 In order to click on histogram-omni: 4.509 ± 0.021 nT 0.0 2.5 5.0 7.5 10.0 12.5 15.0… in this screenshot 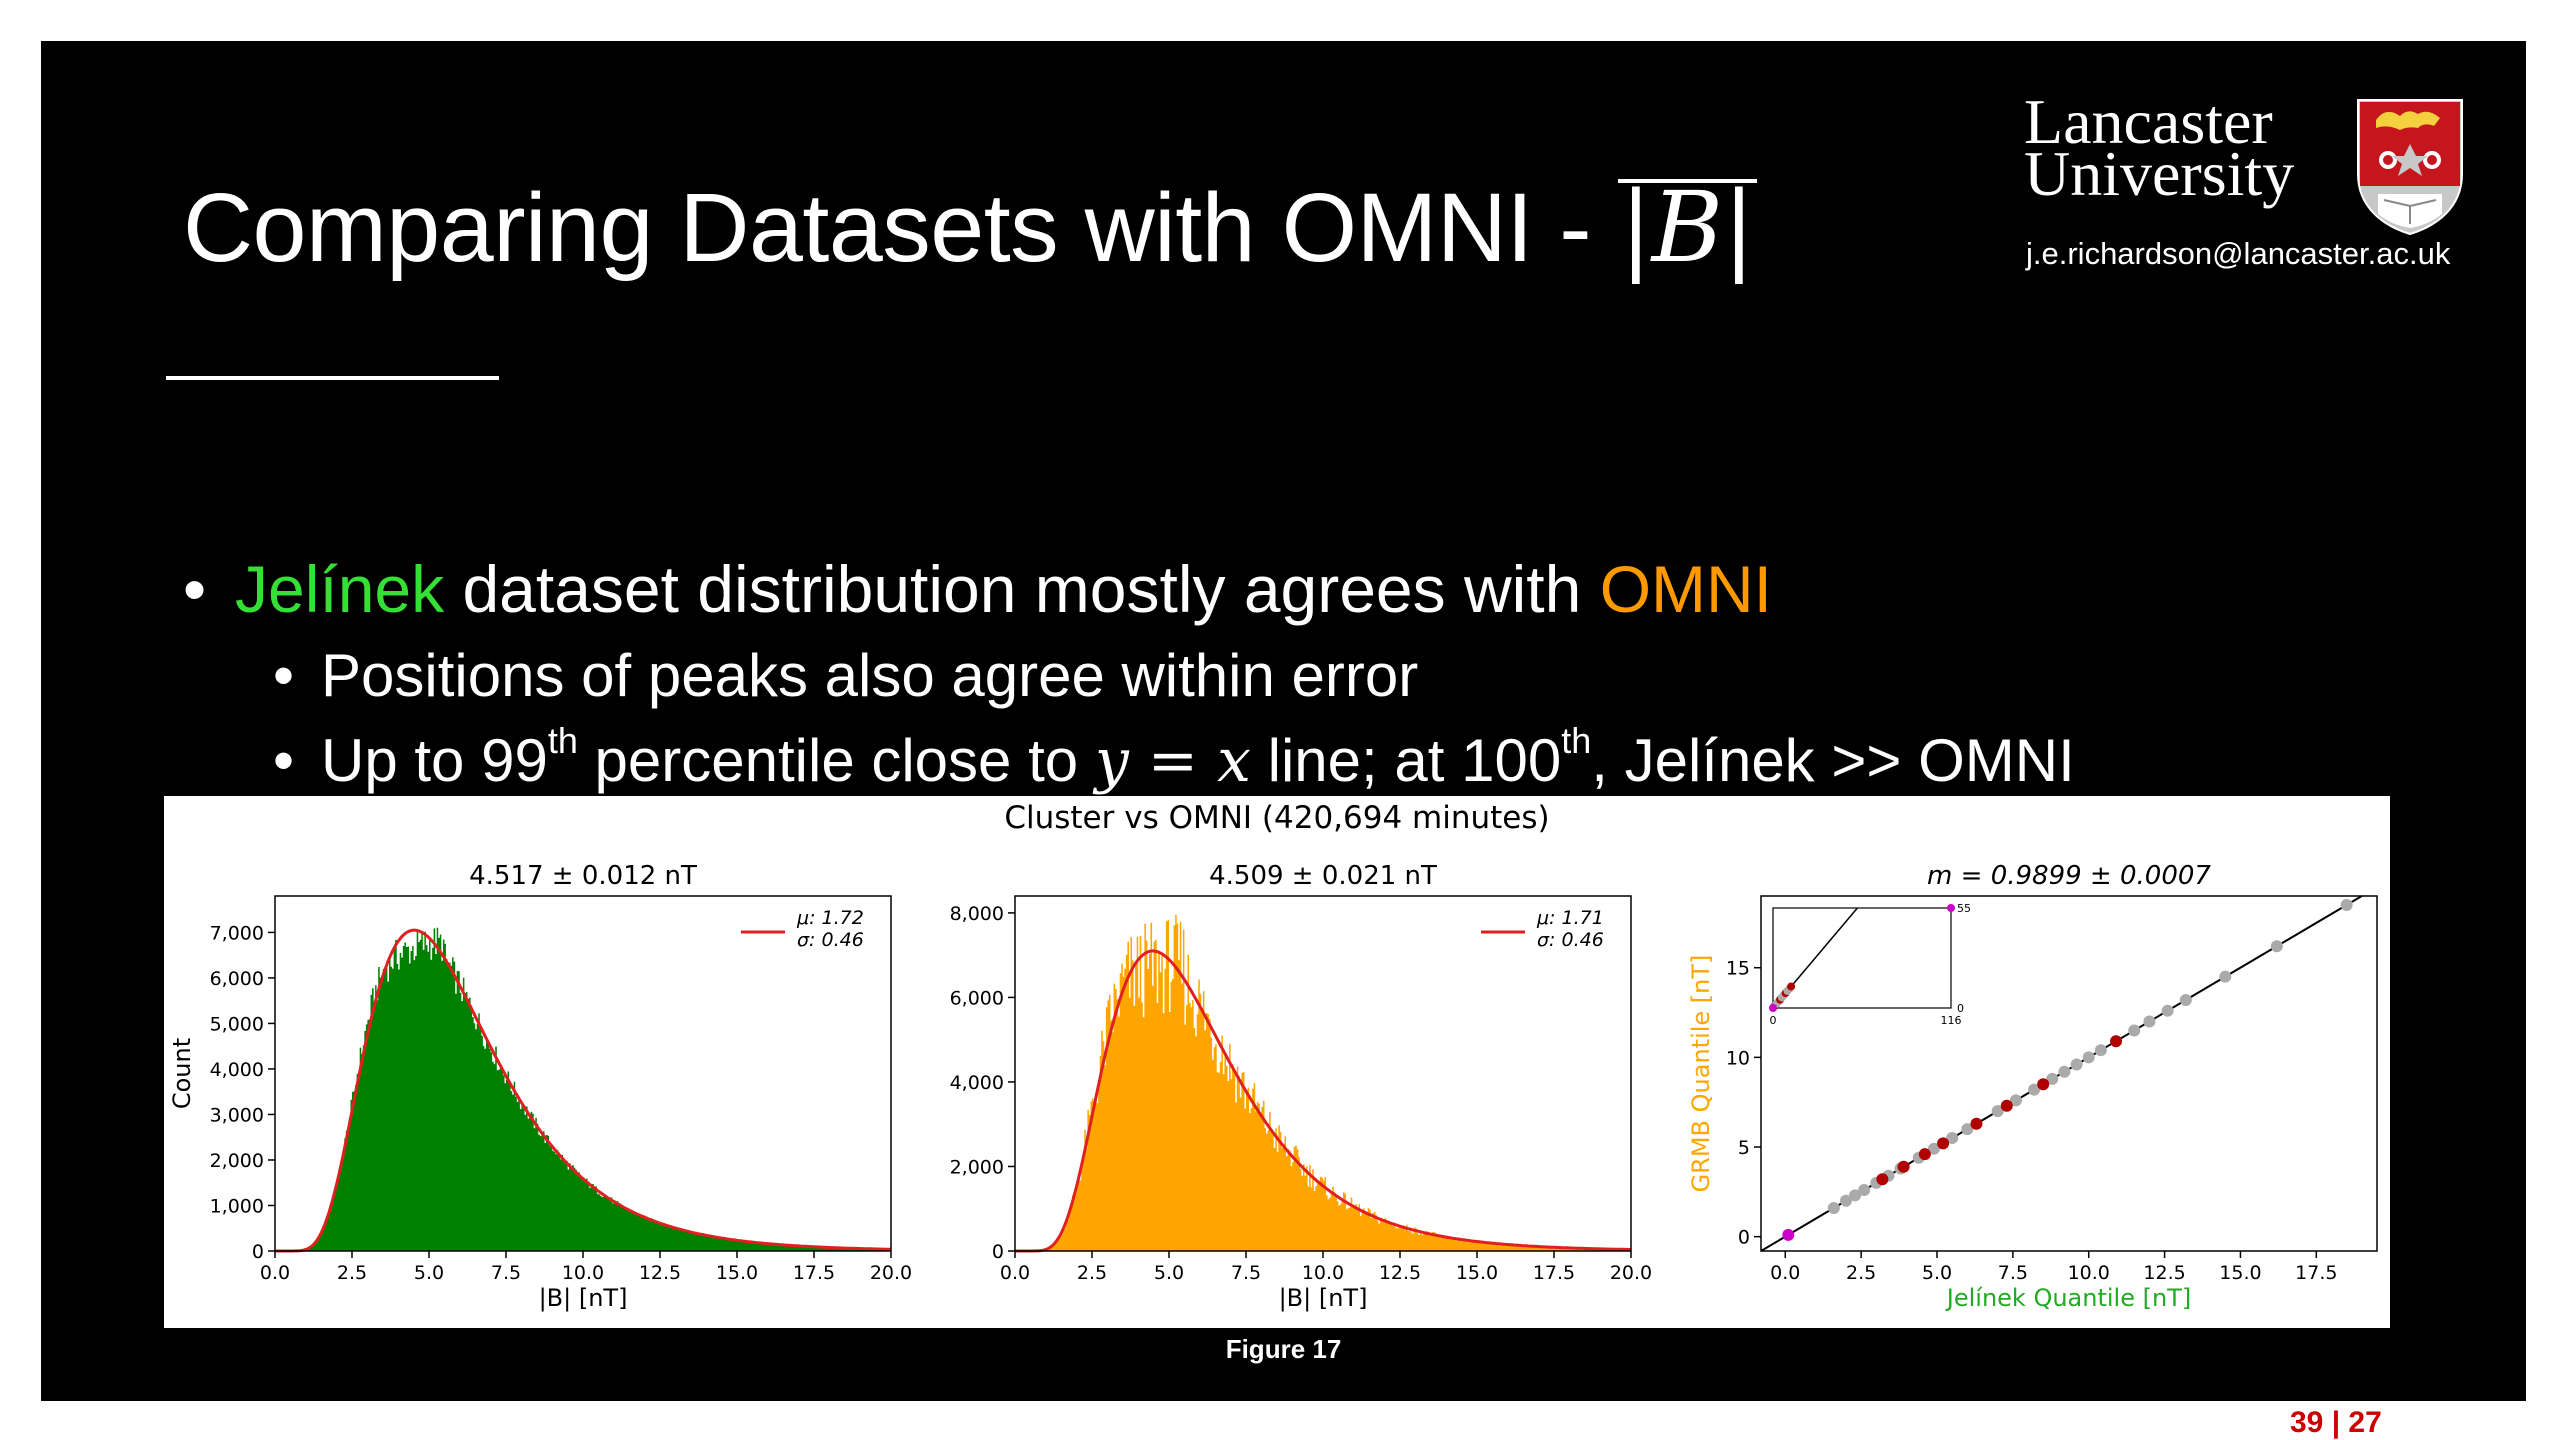, I will do `click(1301, 1086)`.